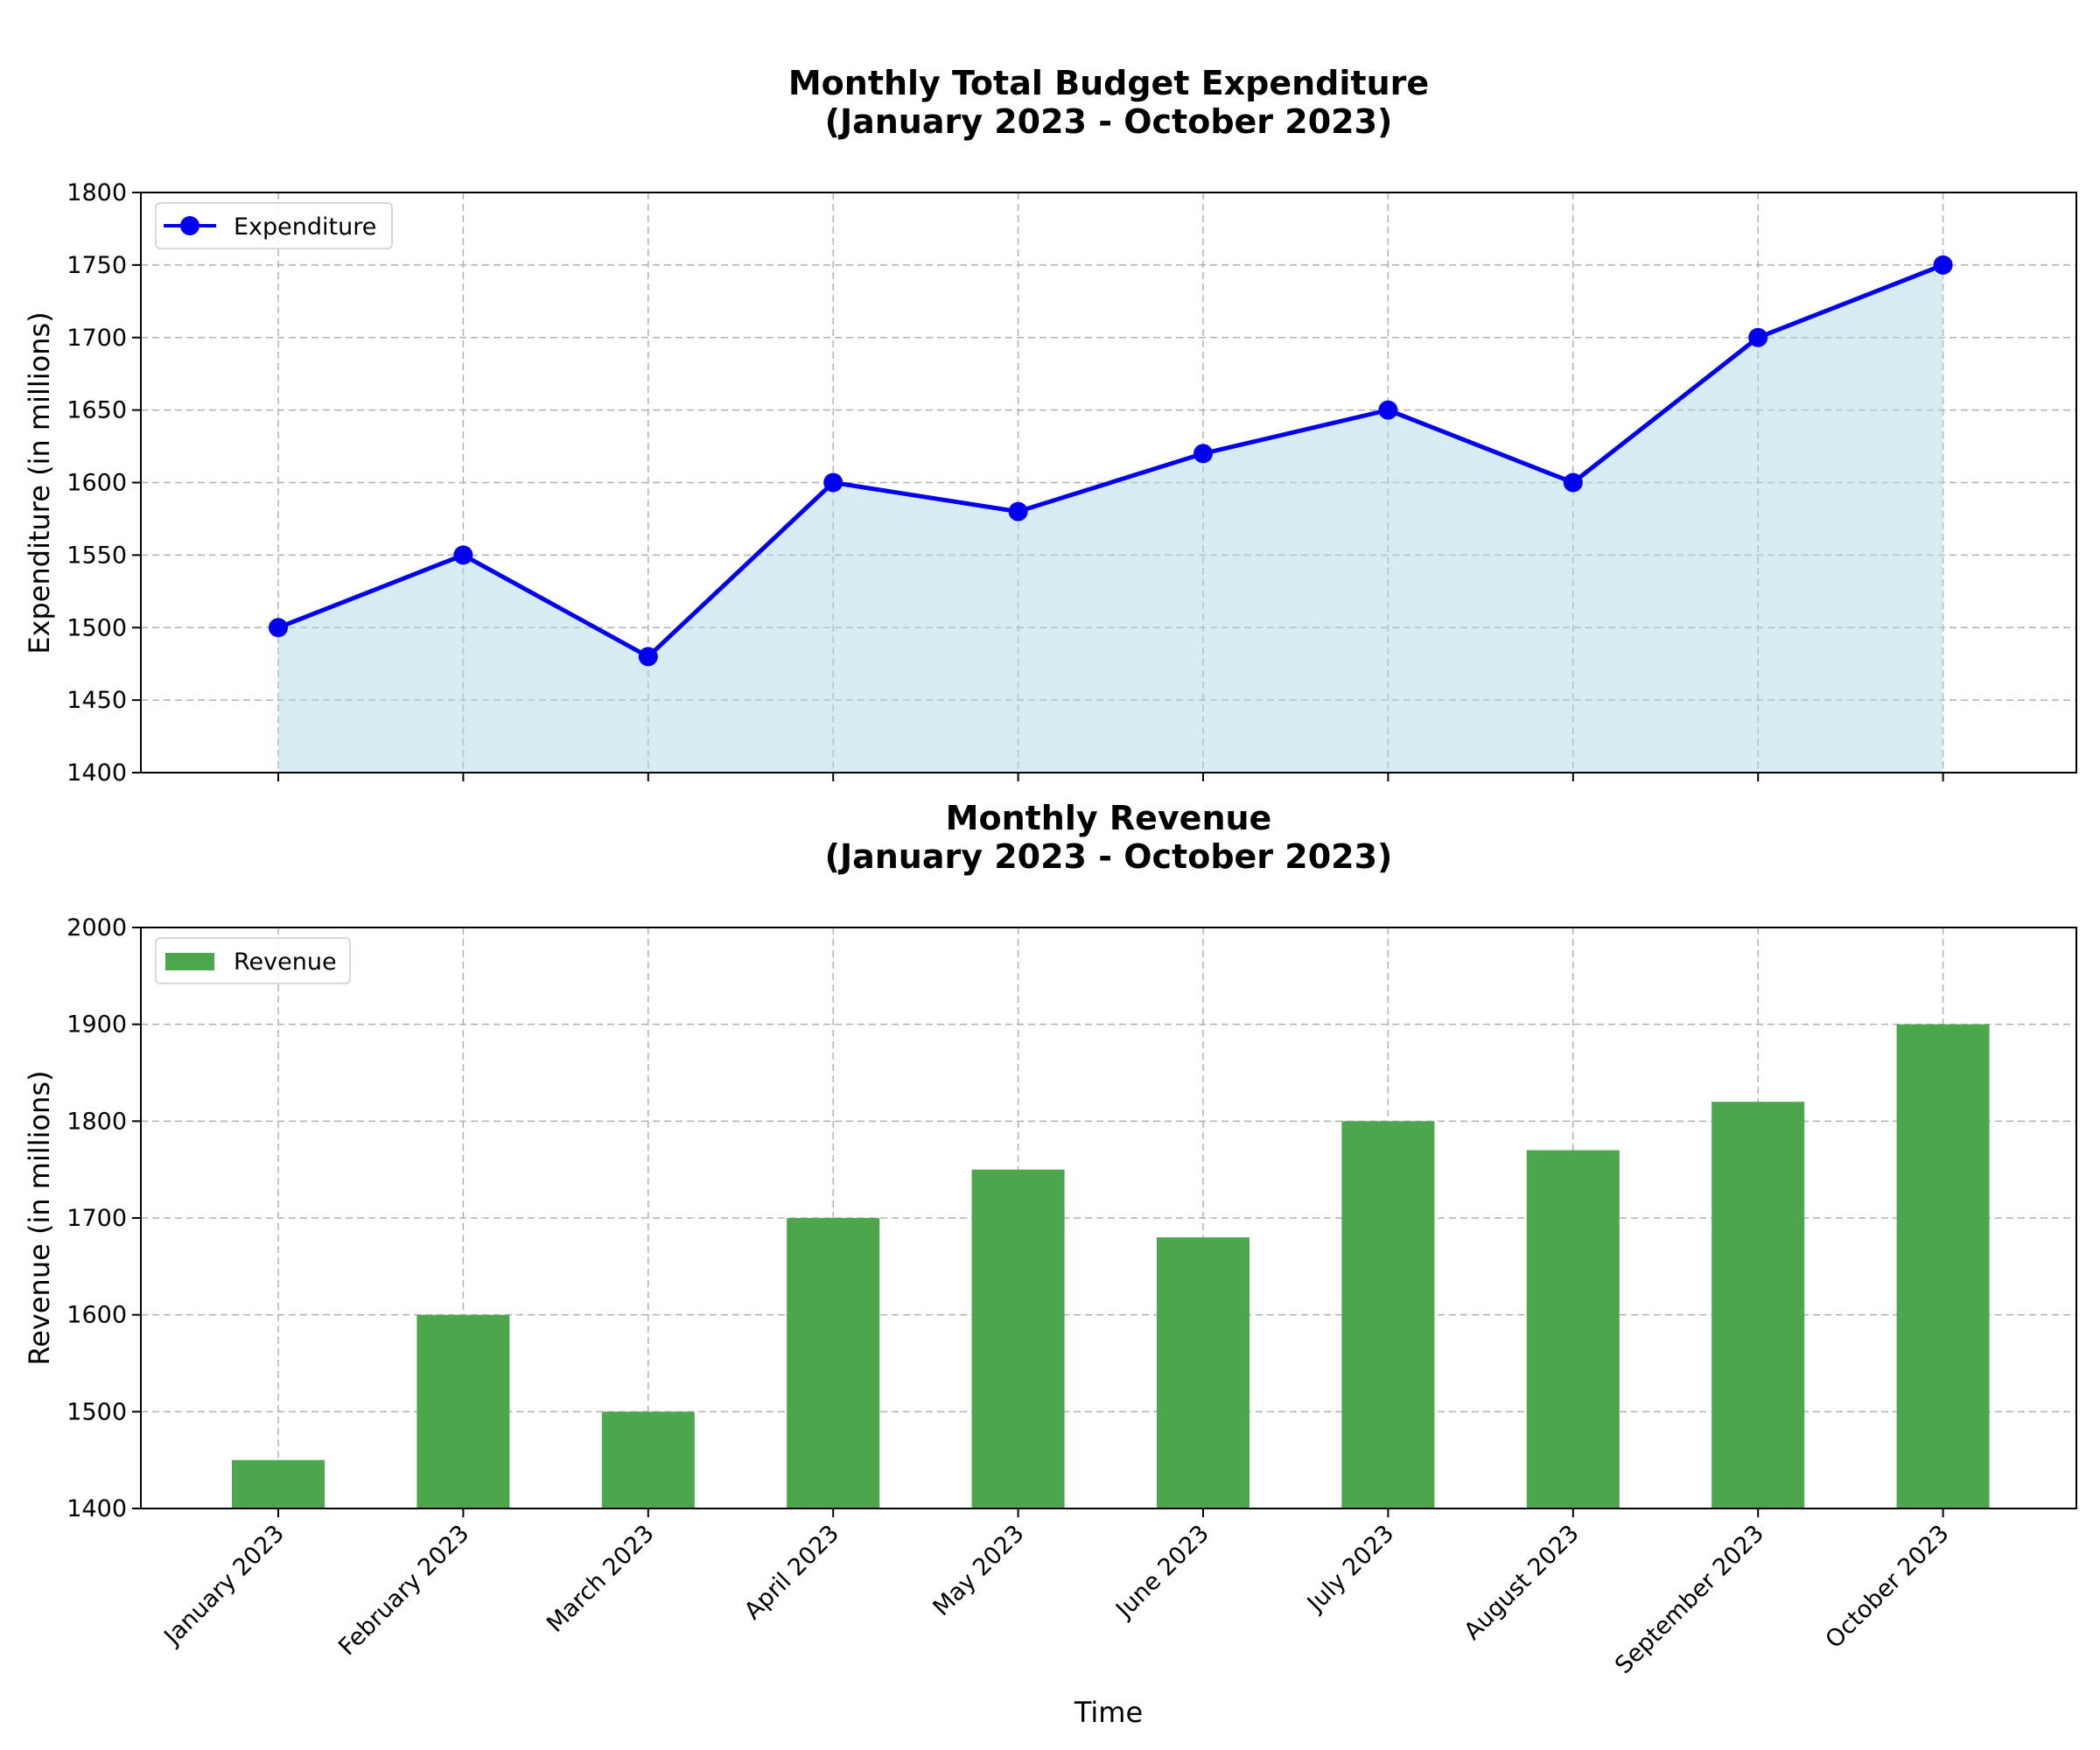  What do you see at coordinates (96, 338) in the screenshot?
I see `expenditure-y-tick-label: 1700` at bounding box center [96, 338].